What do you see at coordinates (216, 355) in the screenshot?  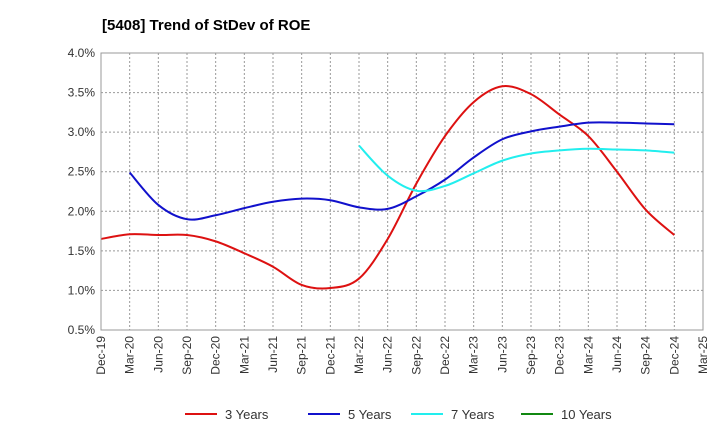 I see `x-tick-label: Dec-20` at bounding box center [216, 355].